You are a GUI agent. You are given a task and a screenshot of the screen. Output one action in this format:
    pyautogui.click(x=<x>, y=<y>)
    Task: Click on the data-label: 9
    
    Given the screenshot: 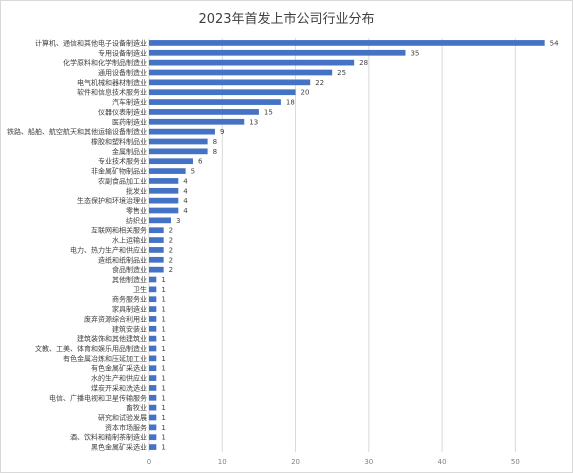 What is the action you would take?
    pyautogui.click(x=222, y=132)
    